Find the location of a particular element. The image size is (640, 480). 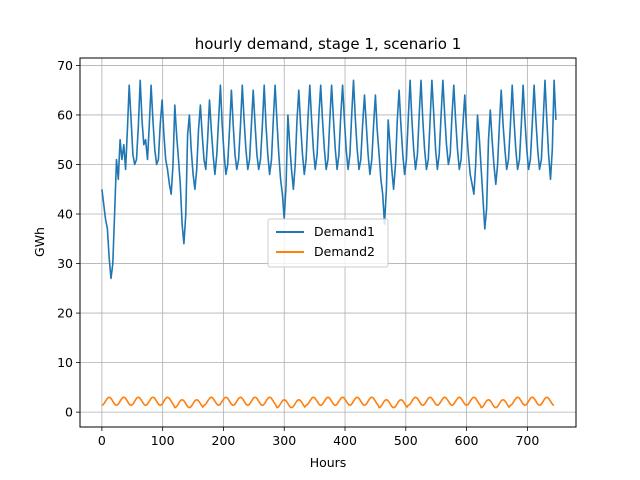

x-tick-label: 0 is located at coordinates (102, 440).